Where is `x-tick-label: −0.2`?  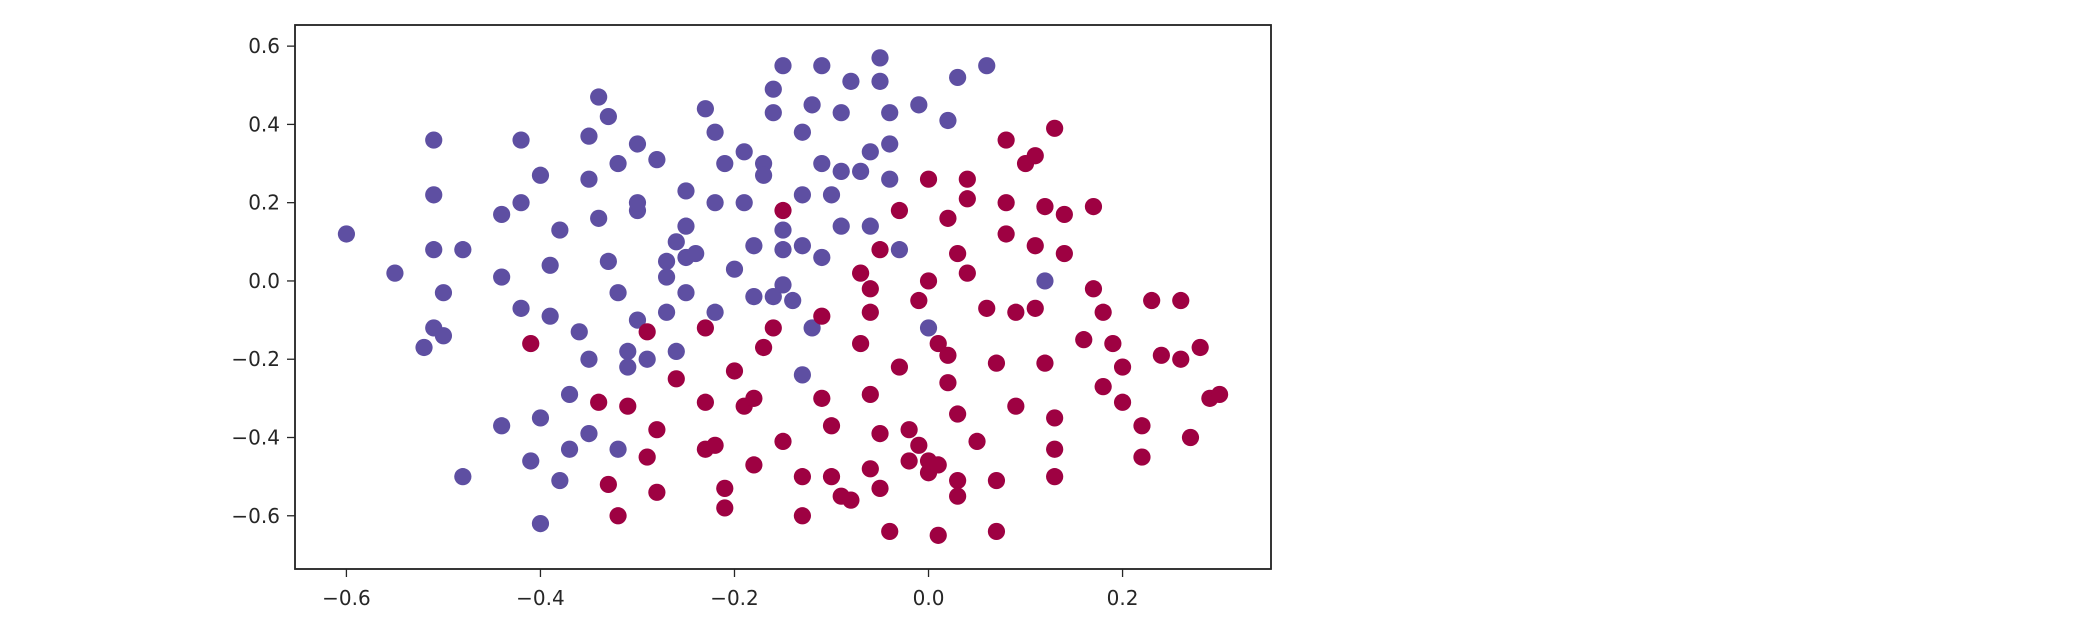 x-tick-label: −0.2 is located at coordinates (734, 598).